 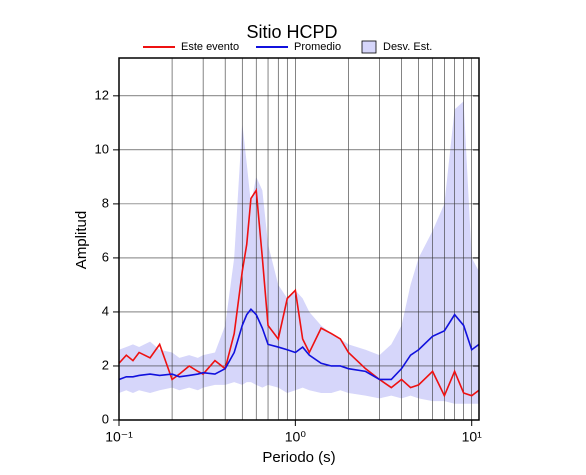 I want to click on y-tick-label: 4, so click(x=105, y=310).